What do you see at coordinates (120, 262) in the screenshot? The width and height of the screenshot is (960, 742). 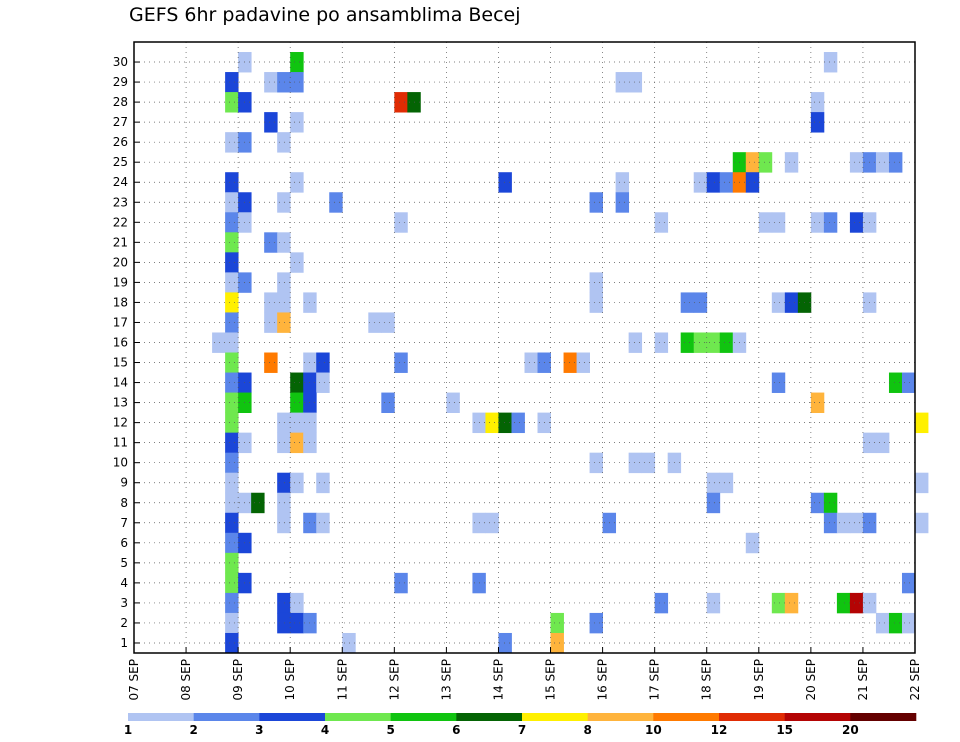 I see `y-tick-label: 20` at bounding box center [120, 262].